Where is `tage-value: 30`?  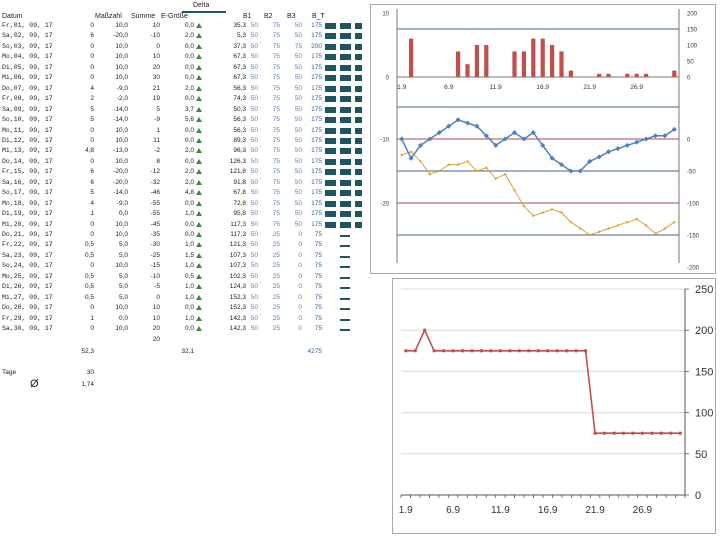 tage-value: 30 is located at coordinates (90, 372).